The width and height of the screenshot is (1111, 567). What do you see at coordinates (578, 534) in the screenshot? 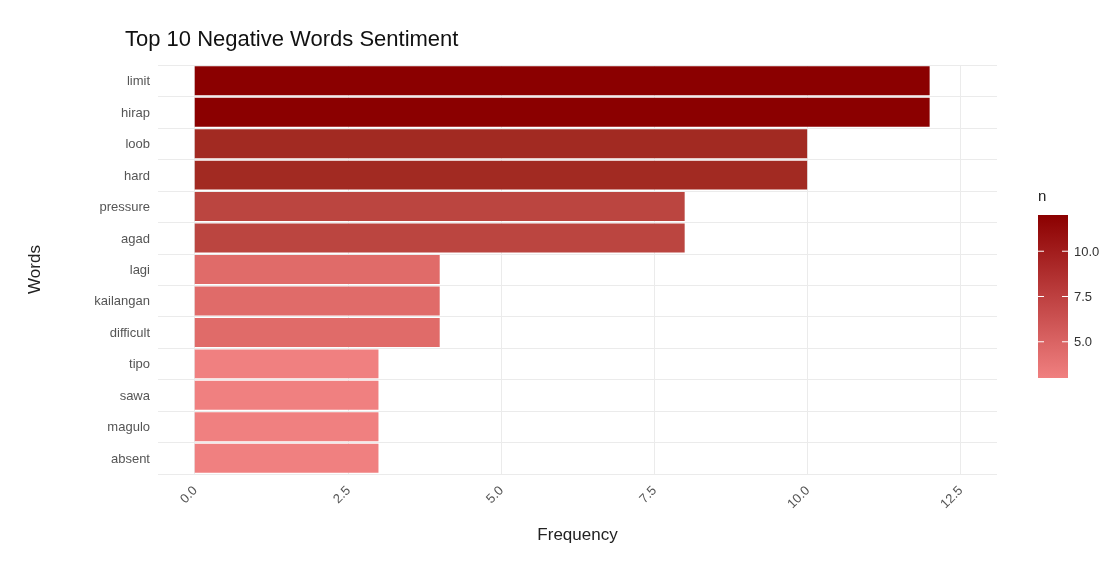
I see `x-axis-title: Frequency` at bounding box center [578, 534].